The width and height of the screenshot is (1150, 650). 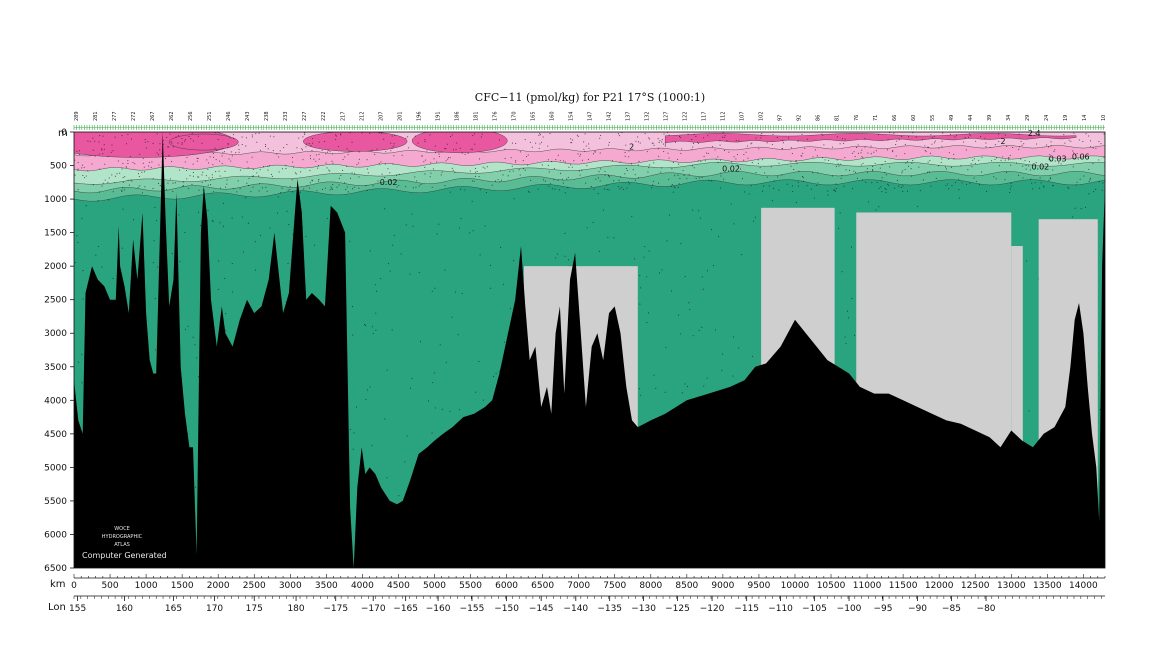 What do you see at coordinates (373, 609) in the screenshot?
I see `lon-tick-label: −170` at bounding box center [373, 609].